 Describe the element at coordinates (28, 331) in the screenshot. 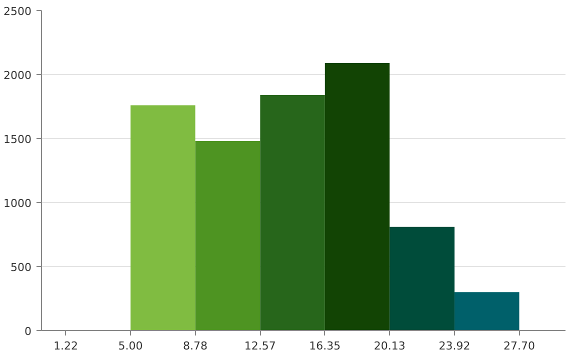

I see `y-tick-label: 0` at that location.